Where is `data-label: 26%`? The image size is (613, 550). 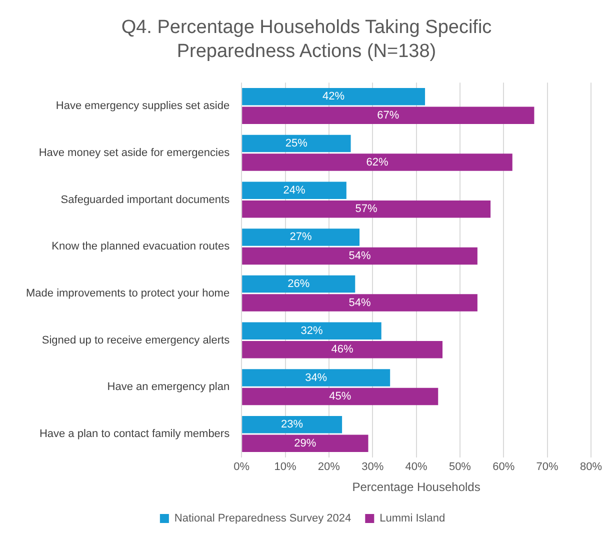 data-label: 26% is located at coordinates (299, 284).